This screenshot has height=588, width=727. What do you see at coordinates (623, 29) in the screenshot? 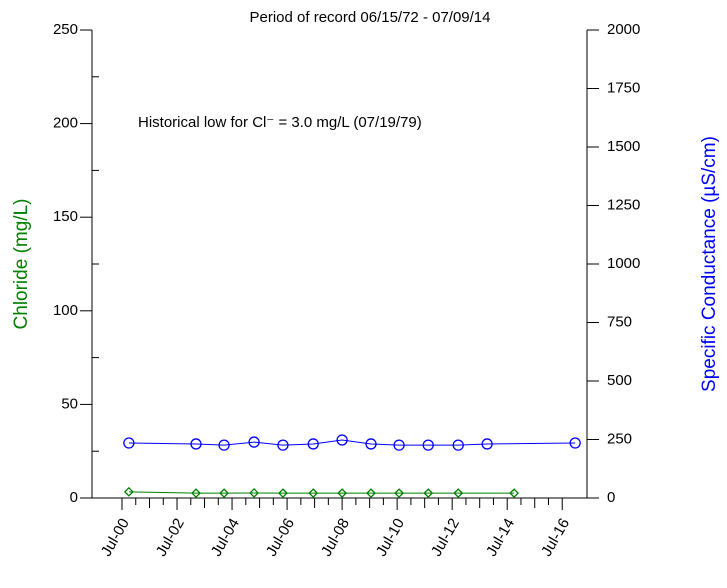
I see `y2-tick-label: 2000` at bounding box center [623, 29].